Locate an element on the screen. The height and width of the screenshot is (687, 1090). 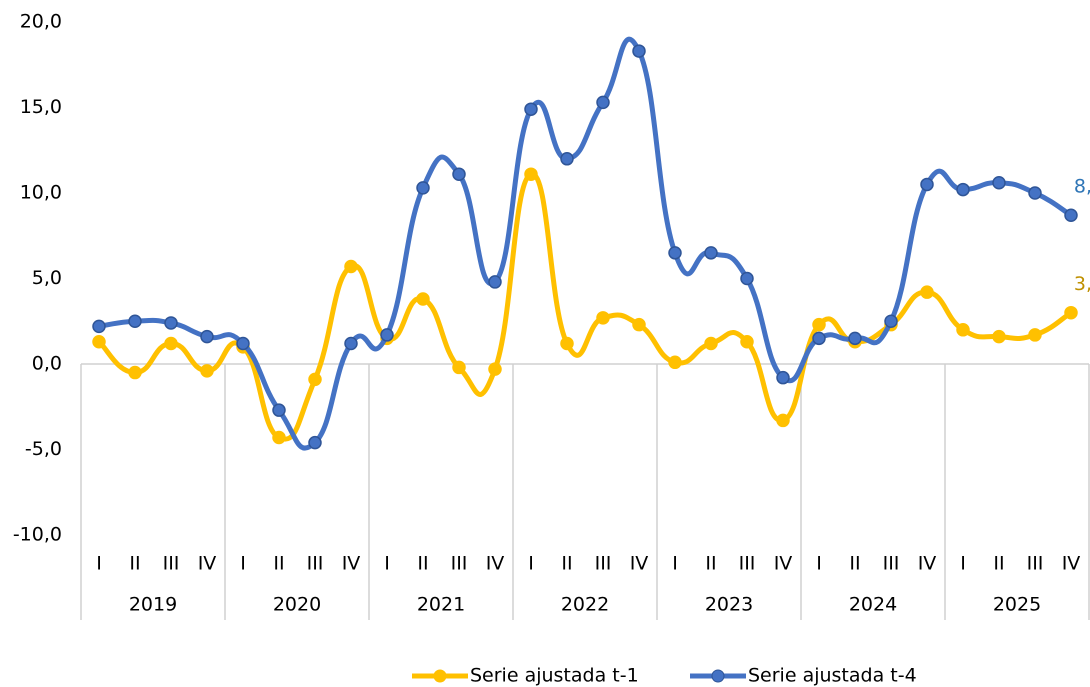
y-tick-label: -10,0 is located at coordinates (37, 535).